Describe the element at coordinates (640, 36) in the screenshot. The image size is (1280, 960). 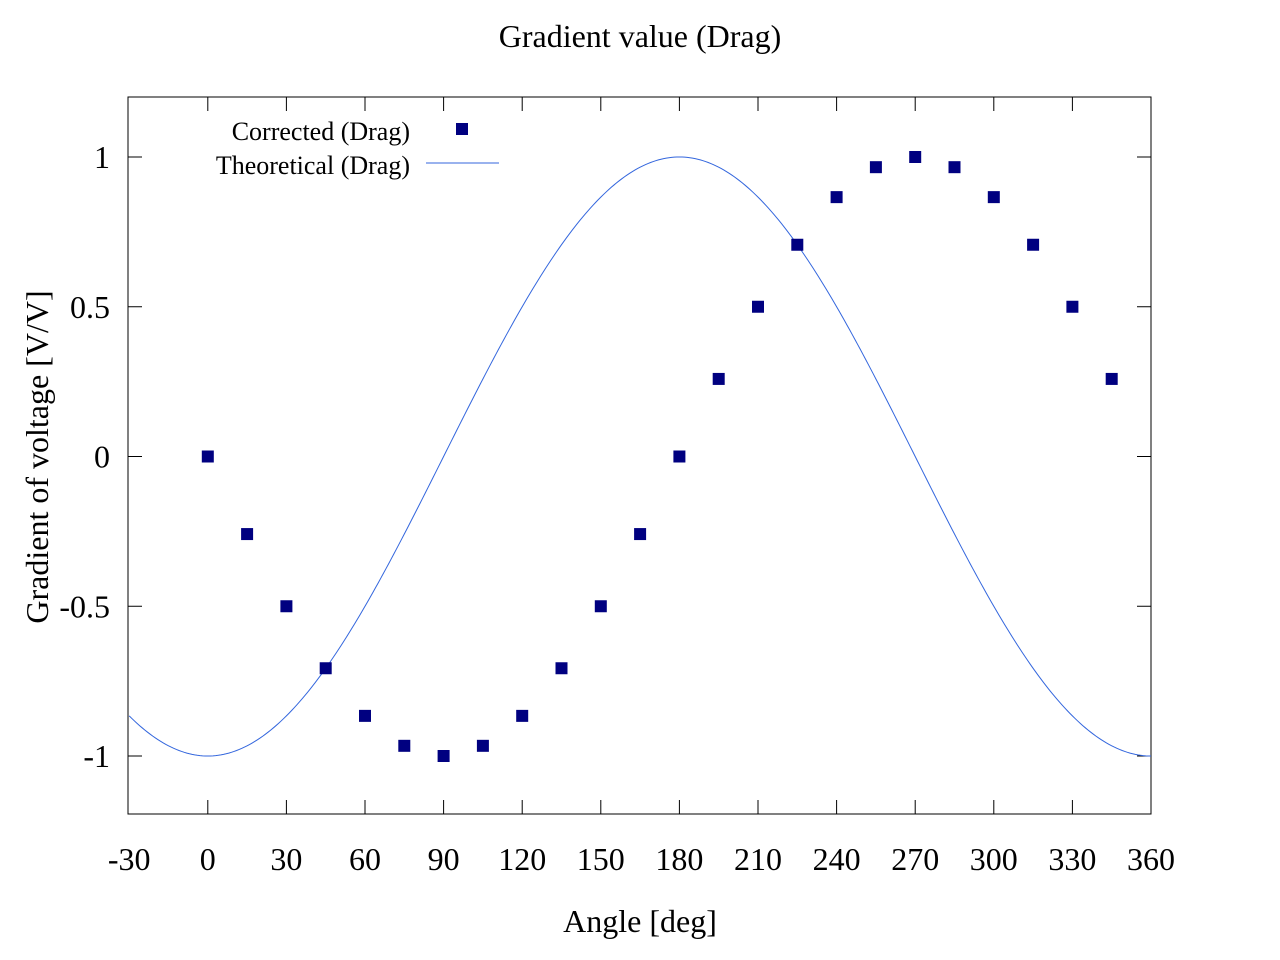
I see `chart-title: Gradient value (Drag)` at that location.